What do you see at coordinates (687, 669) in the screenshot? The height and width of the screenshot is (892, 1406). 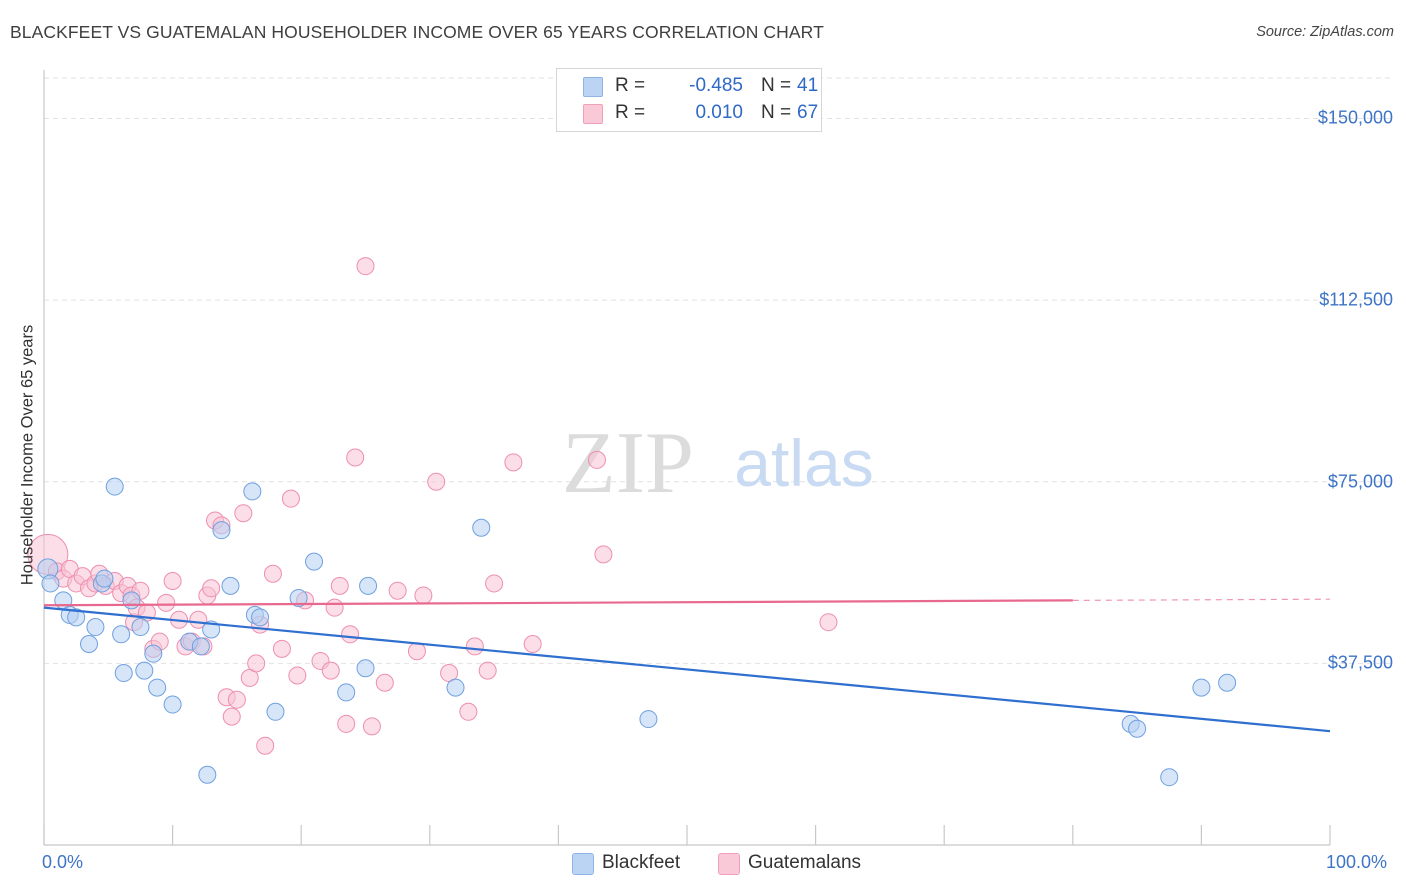 I see `trend-line-blackfeet` at bounding box center [687, 669].